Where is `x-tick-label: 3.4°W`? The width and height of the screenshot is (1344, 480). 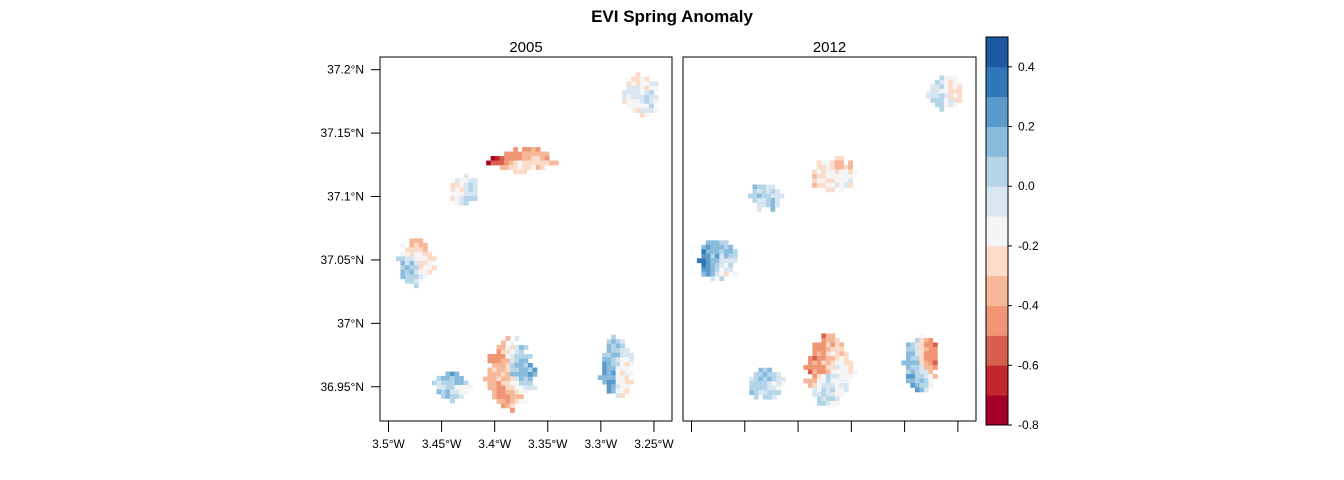 x-tick-label: 3.4°W is located at coordinates (494, 444).